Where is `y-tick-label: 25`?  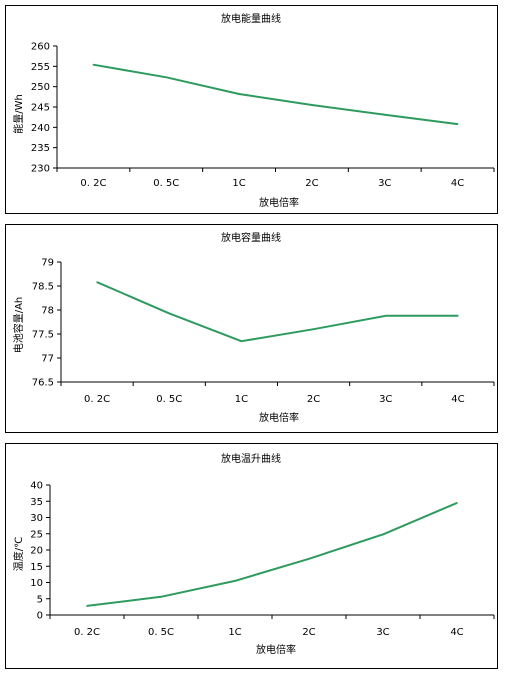
y-tick-label: 25 is located at coordinates (36, 534).